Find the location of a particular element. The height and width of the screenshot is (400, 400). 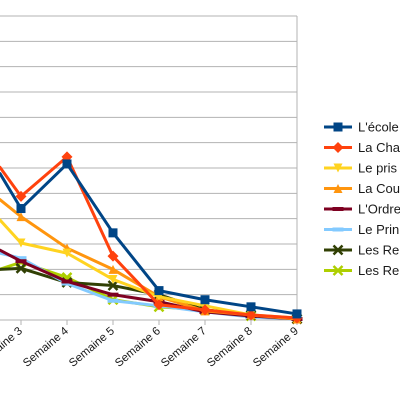

x-tick-label: Semaine 7 is located at coordinates (184, 347).